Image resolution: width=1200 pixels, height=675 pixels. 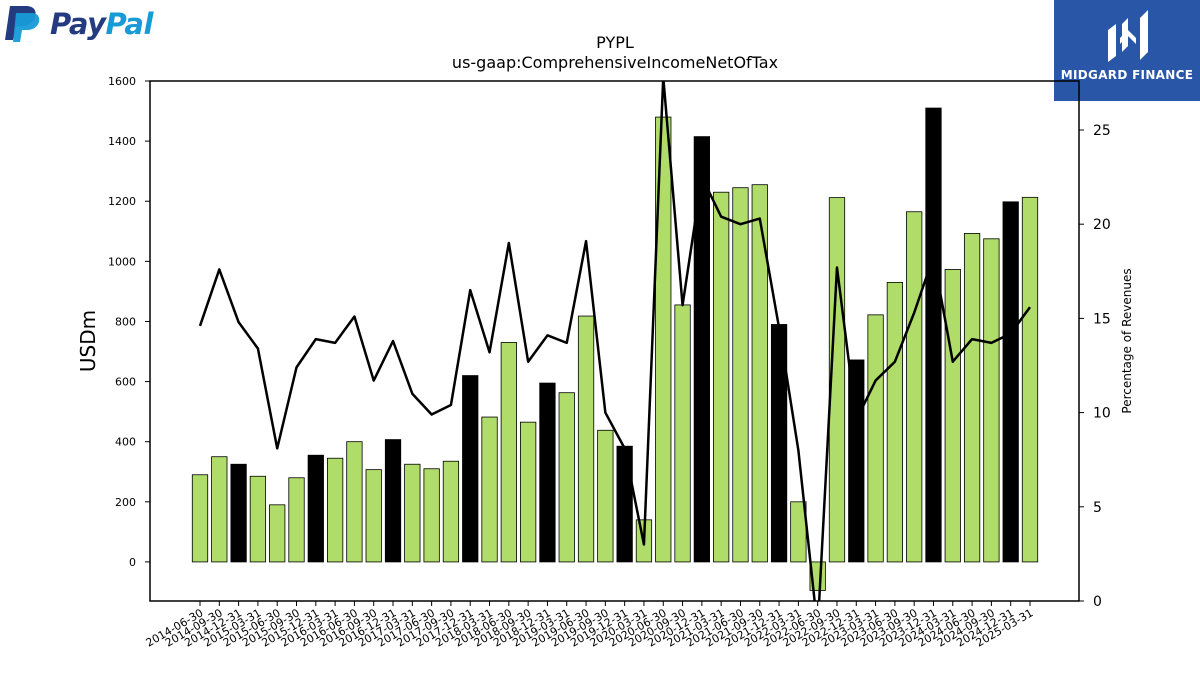 What do you see at coordinates (1102, 225) in the screenshot?
I see `y2-tick-label: 20` at bounding box center [1102, 225].